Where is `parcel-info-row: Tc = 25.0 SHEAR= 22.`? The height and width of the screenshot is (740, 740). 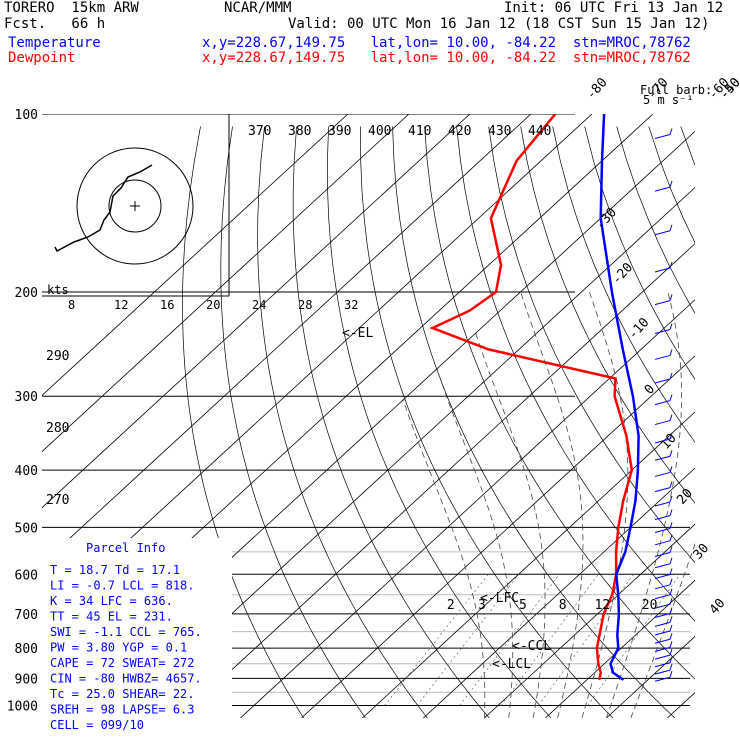
parcel-info-row: Tc = 25.0 SHEAR= 22. is located at coordinates (122, 694).